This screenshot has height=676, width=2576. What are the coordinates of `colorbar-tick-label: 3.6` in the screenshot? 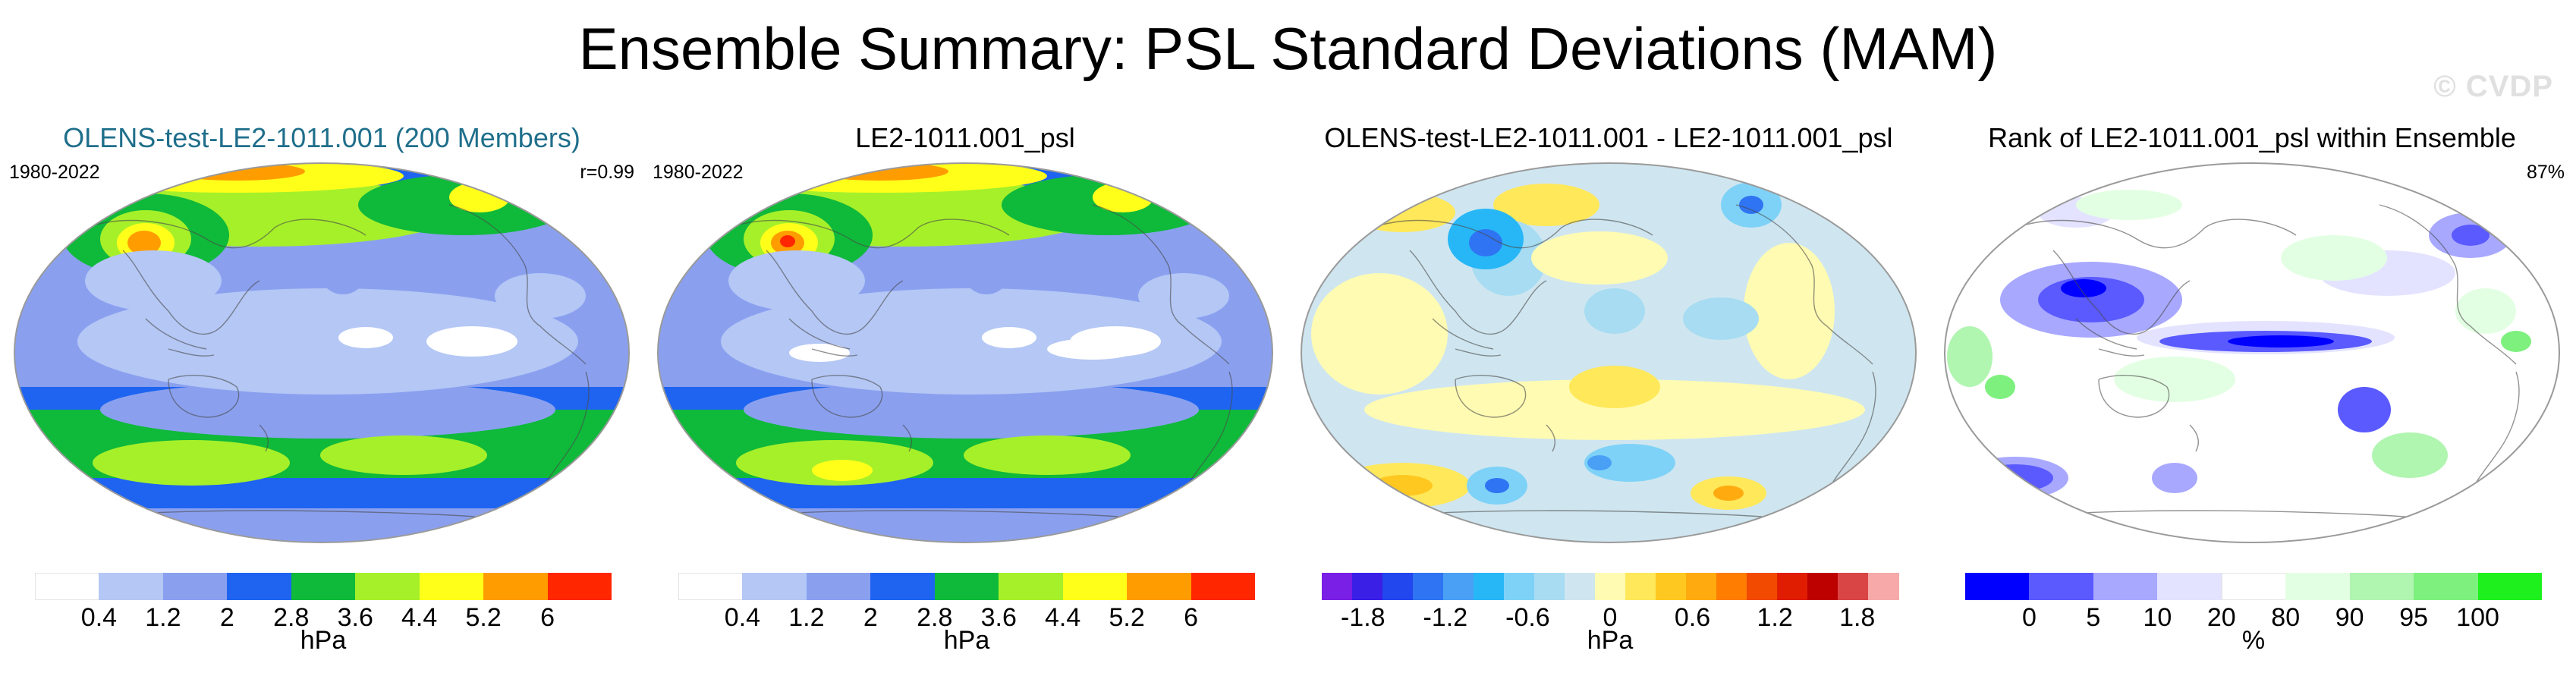 It's located at (355, 617).